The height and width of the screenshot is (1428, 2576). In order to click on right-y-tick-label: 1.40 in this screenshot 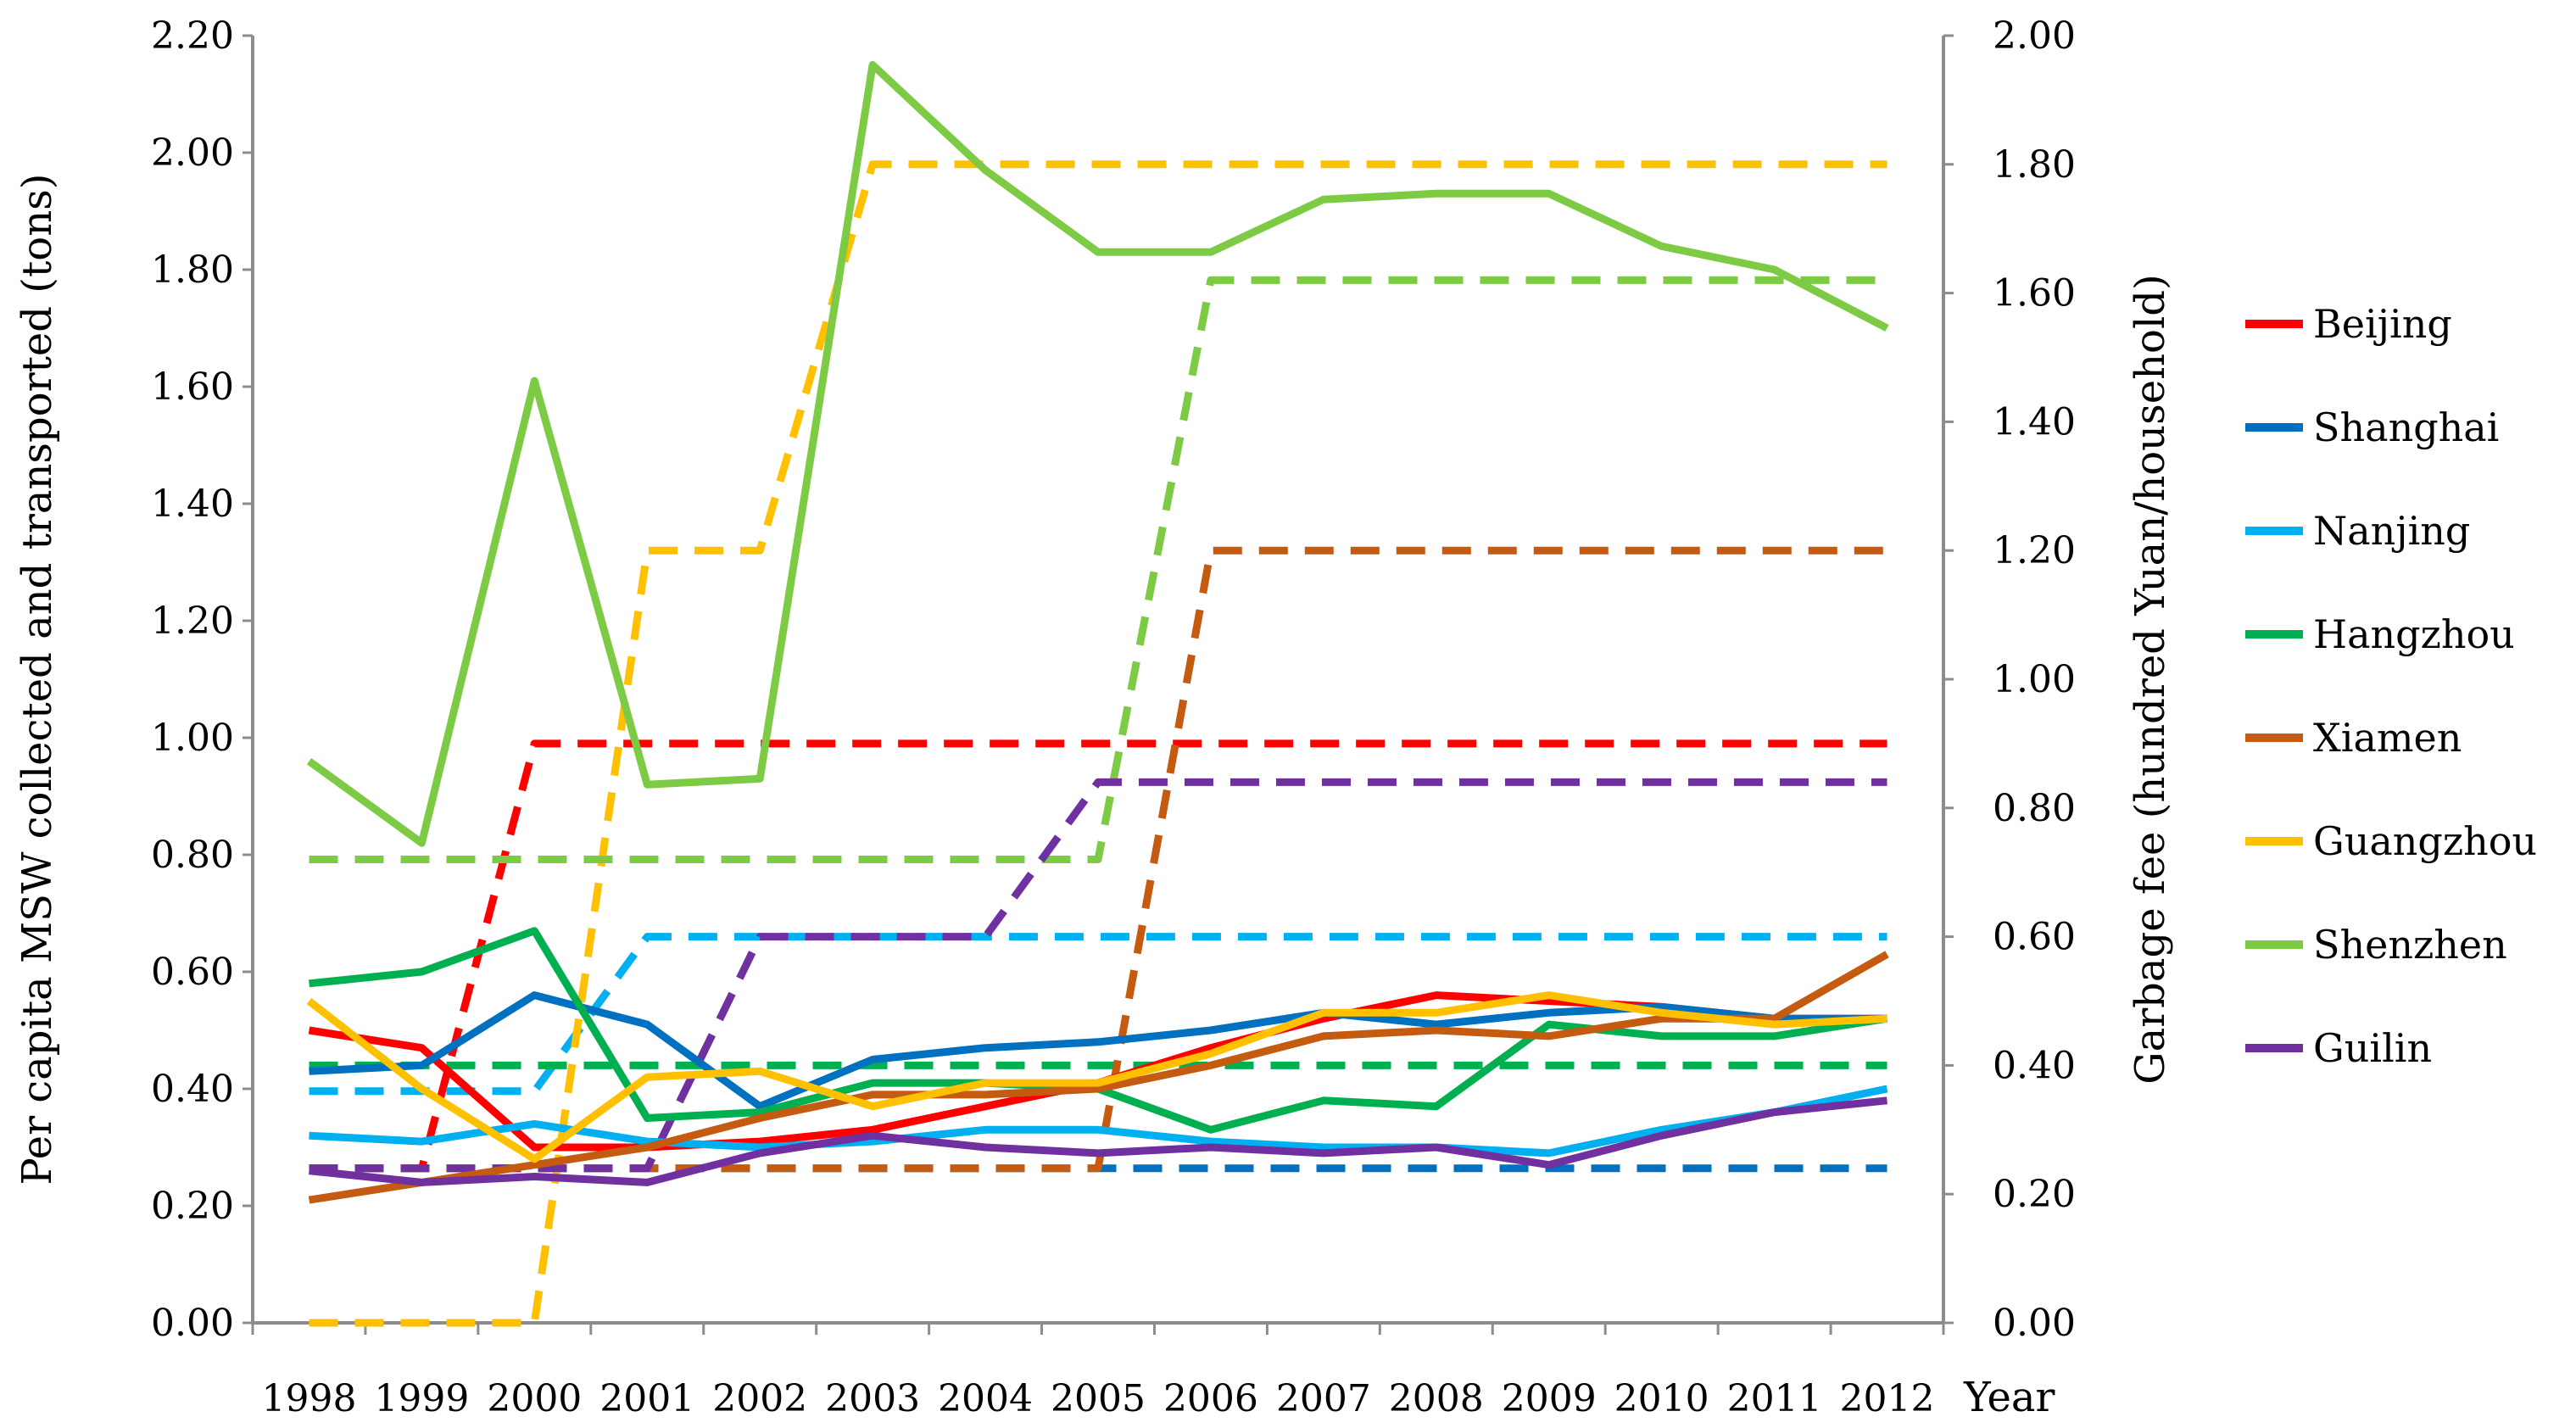, I will do `click(2034, 422)`.